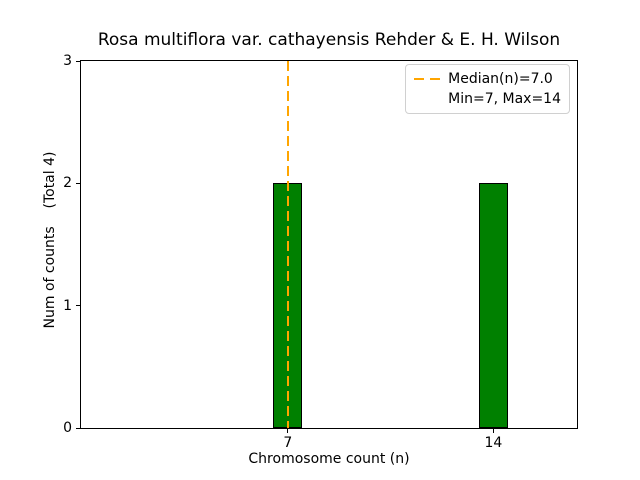 Image resolution: width=640 pixels, height=480 pixels. I want to click on median-vline, so click(287, 244).